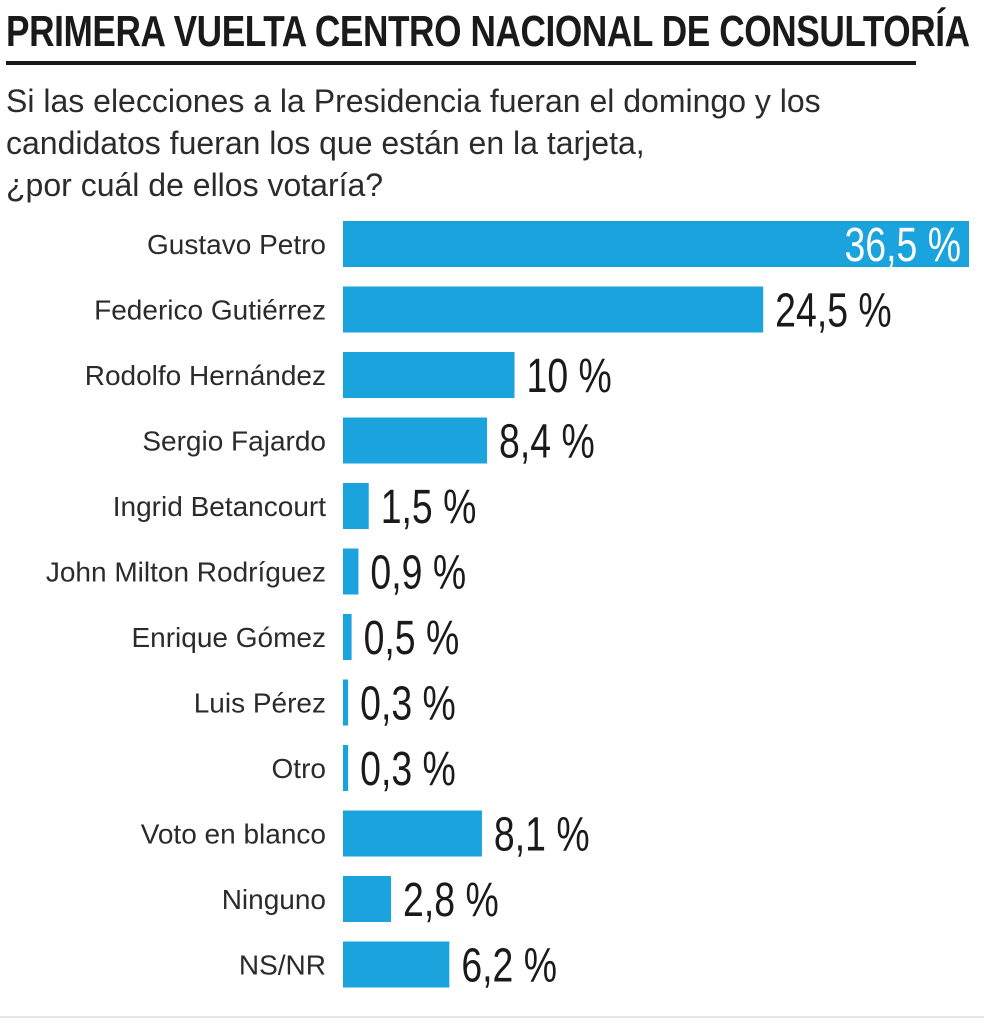 The width and height of the screenshot is (984, 1024). What do you see at coordinates (656, 244) in the screenshot?
I see `bar-gustavo-petro` at bounding box center [656, 244].